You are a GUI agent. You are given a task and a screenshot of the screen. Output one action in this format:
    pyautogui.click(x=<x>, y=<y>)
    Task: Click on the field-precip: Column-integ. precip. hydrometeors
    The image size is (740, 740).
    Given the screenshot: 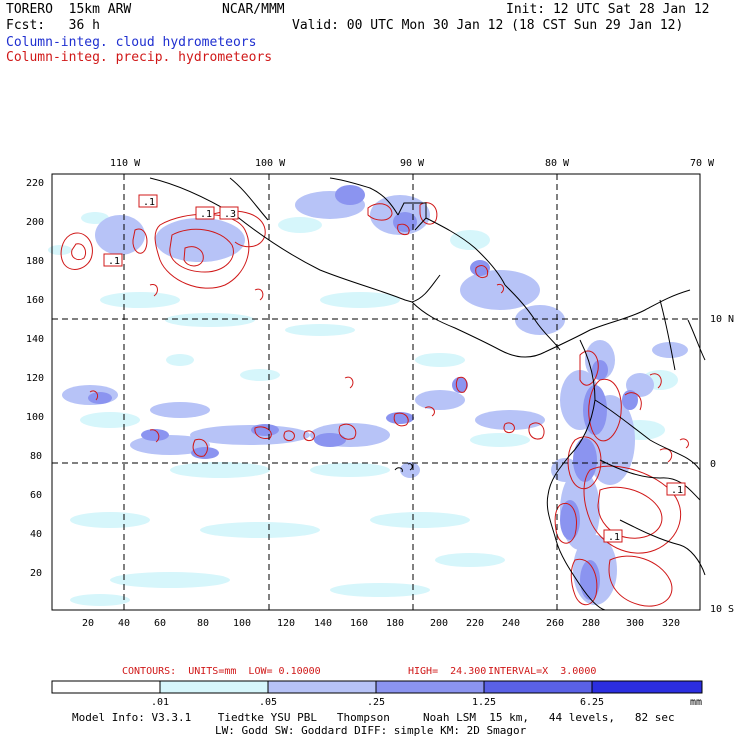 What is the action you would take?
    pyautogui.click(x=139, y=57)
    